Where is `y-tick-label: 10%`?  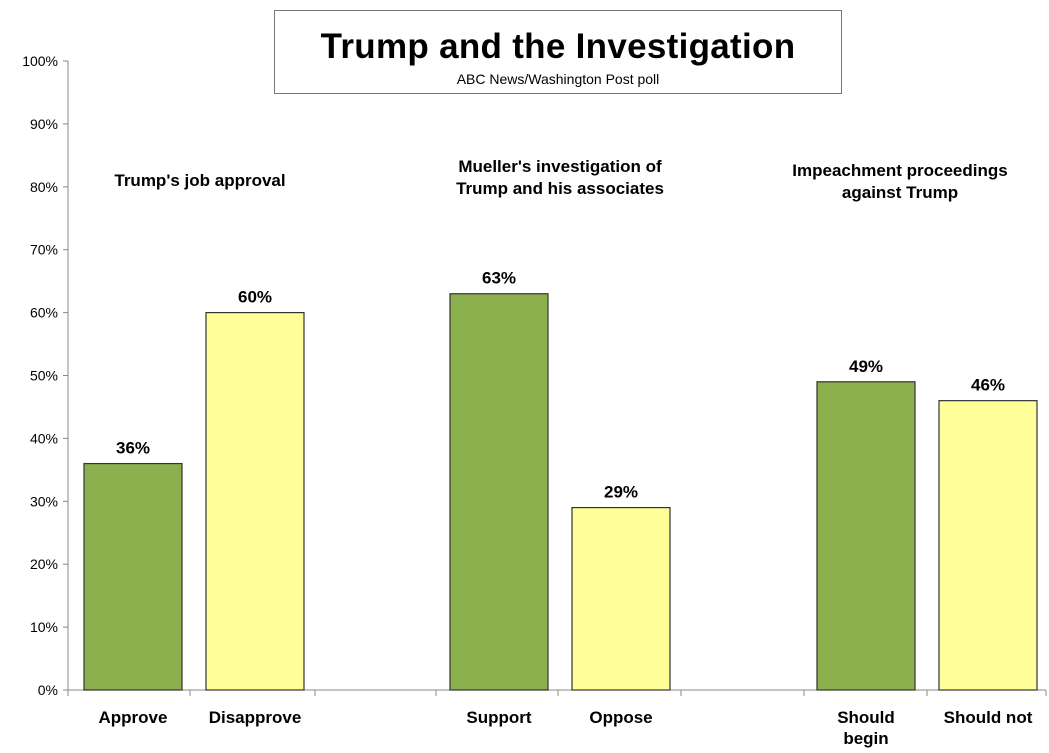
y-tick-label: 10% is located at coordinates (44, 627).